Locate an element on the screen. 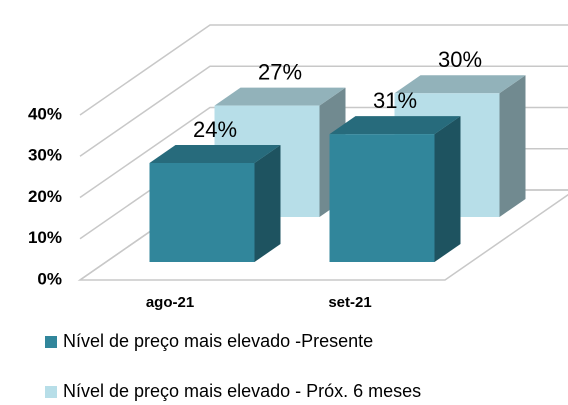  y-tick-label: 10% is located at coordinates (45, 237).